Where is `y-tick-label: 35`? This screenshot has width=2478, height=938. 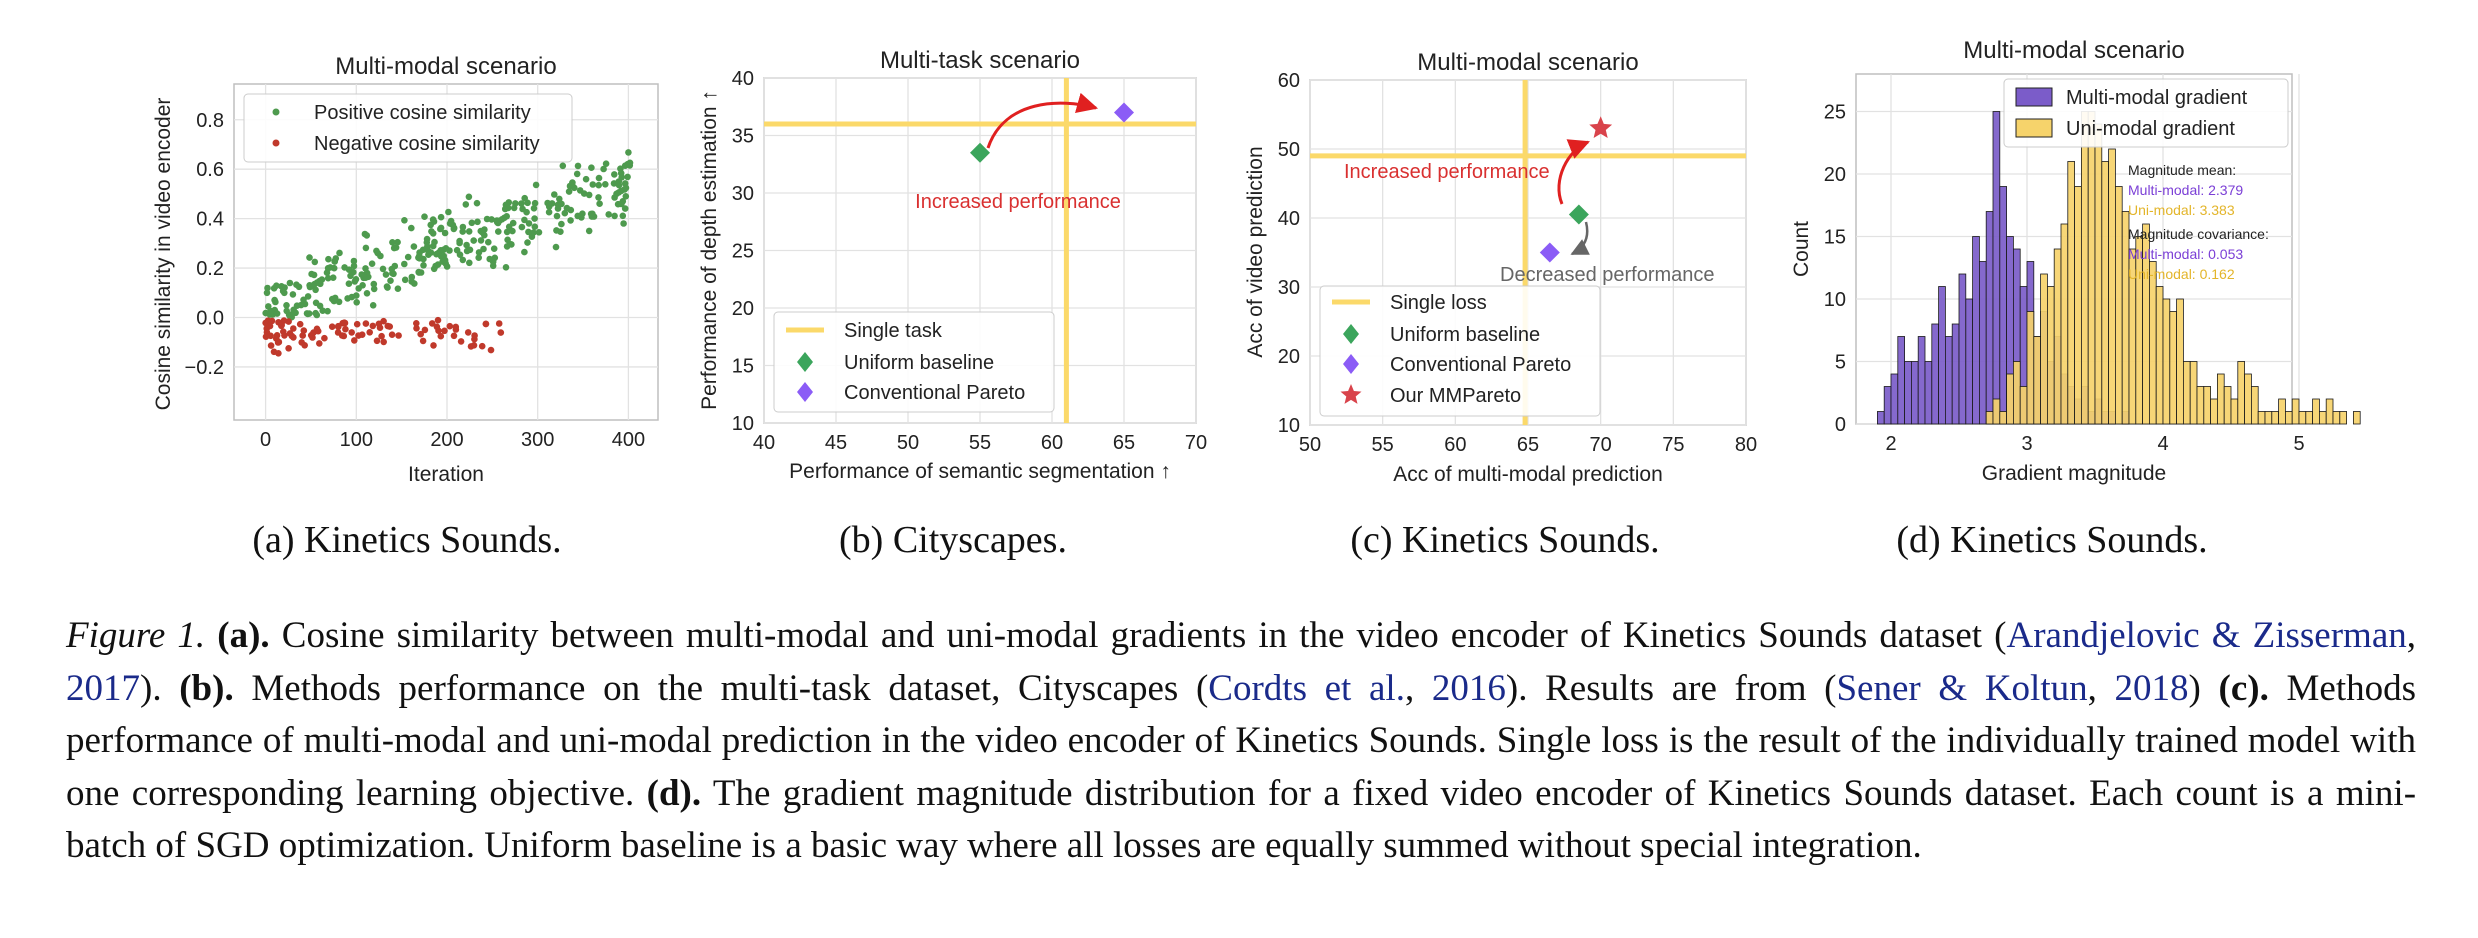
y-tick-label: 35 is located at coordinates (743, 137).